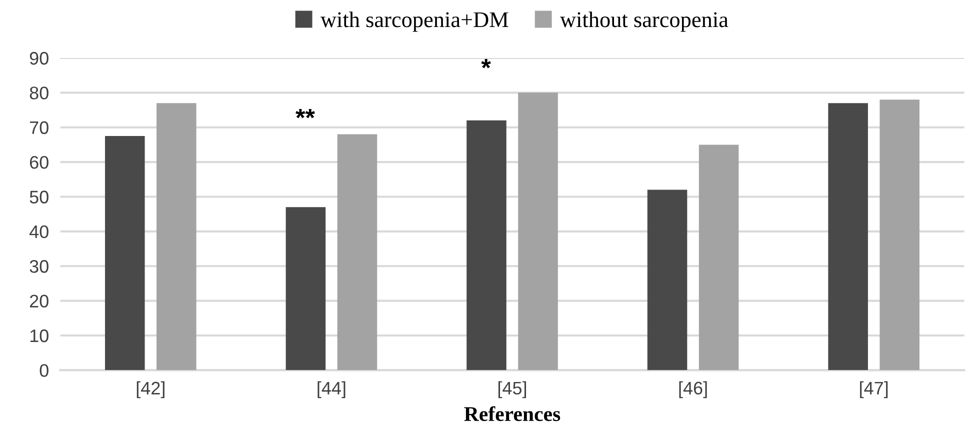  I want to click on y-tick-label: 60, so click(39, 162).